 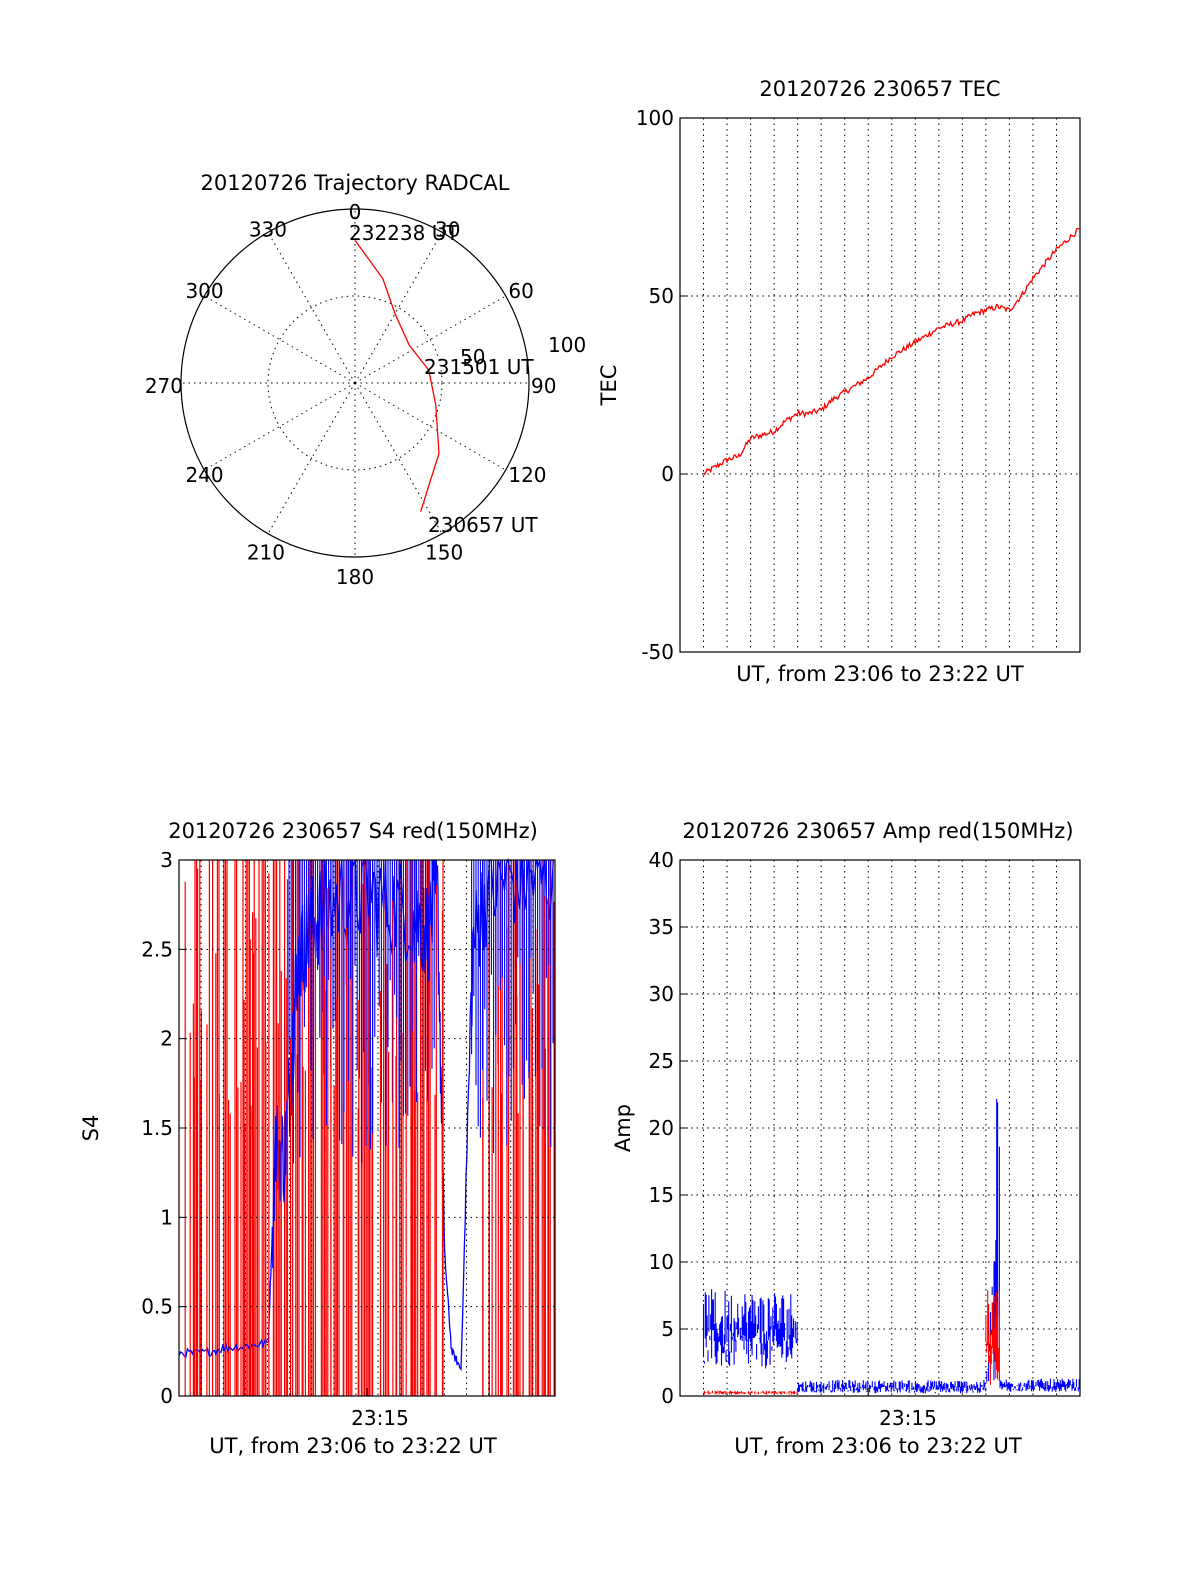 What do you see at coordinates (472, 357) in the screenshot?
I see `polar-radial-label-50: 50` at bounding box center [472, 357].